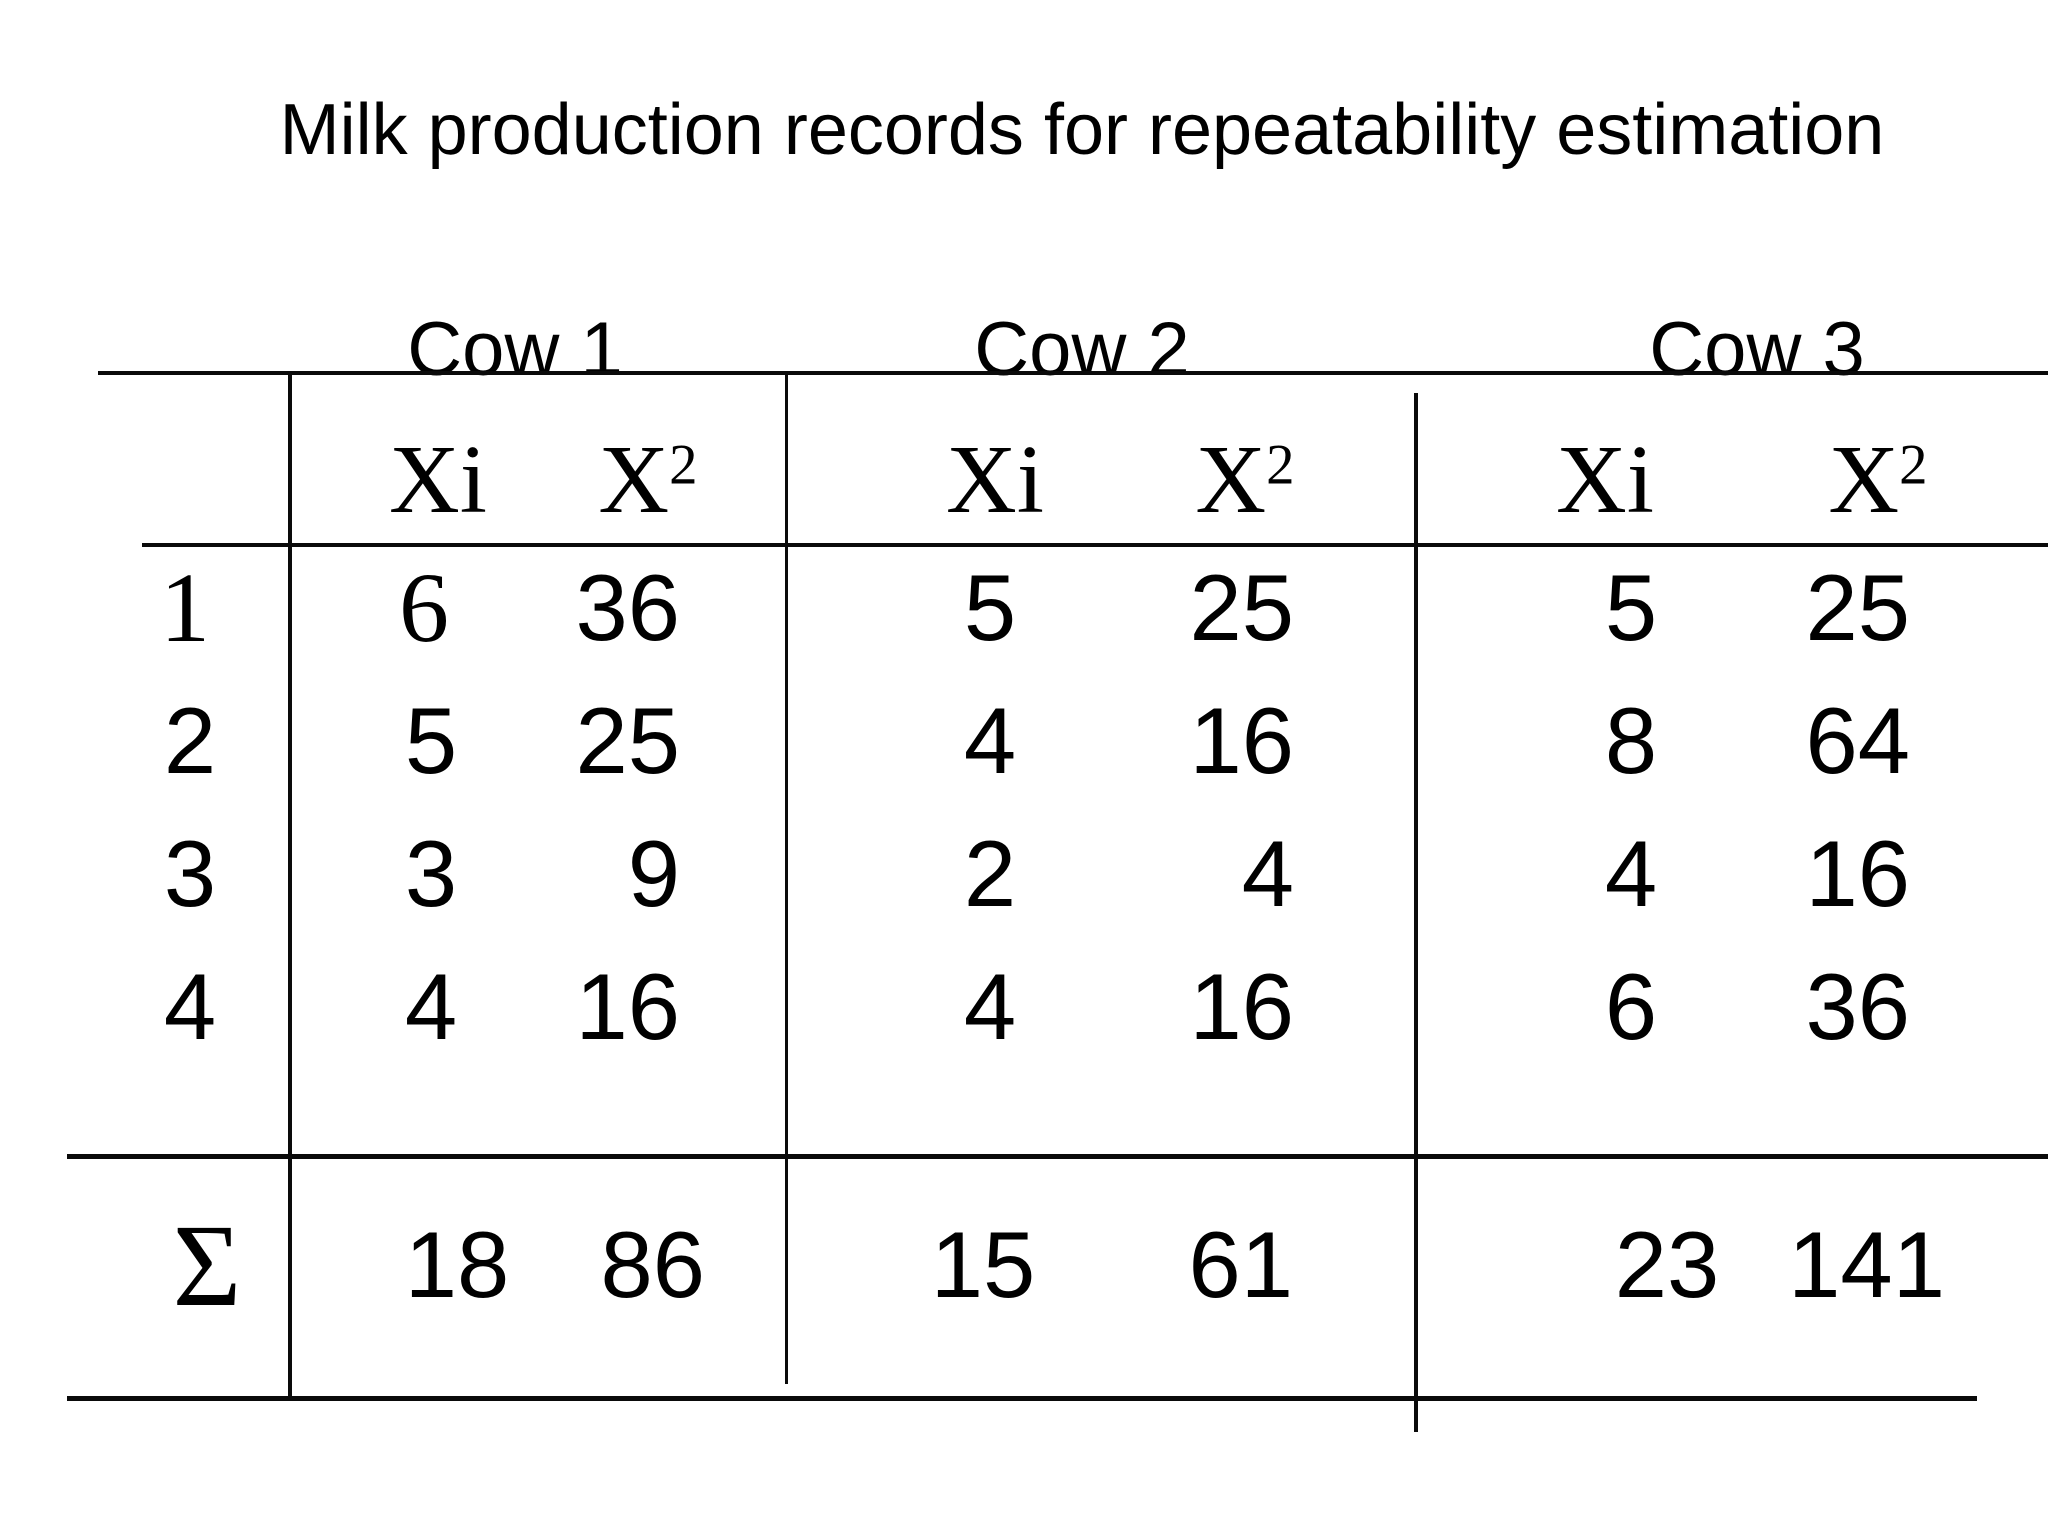 The width and height of the screenshot is (2048, 1536). What do you see at coordinates (1857, 607) in the screenshot?
I see `cow3-x2-value: 25` at bounding box center [1857, 607].